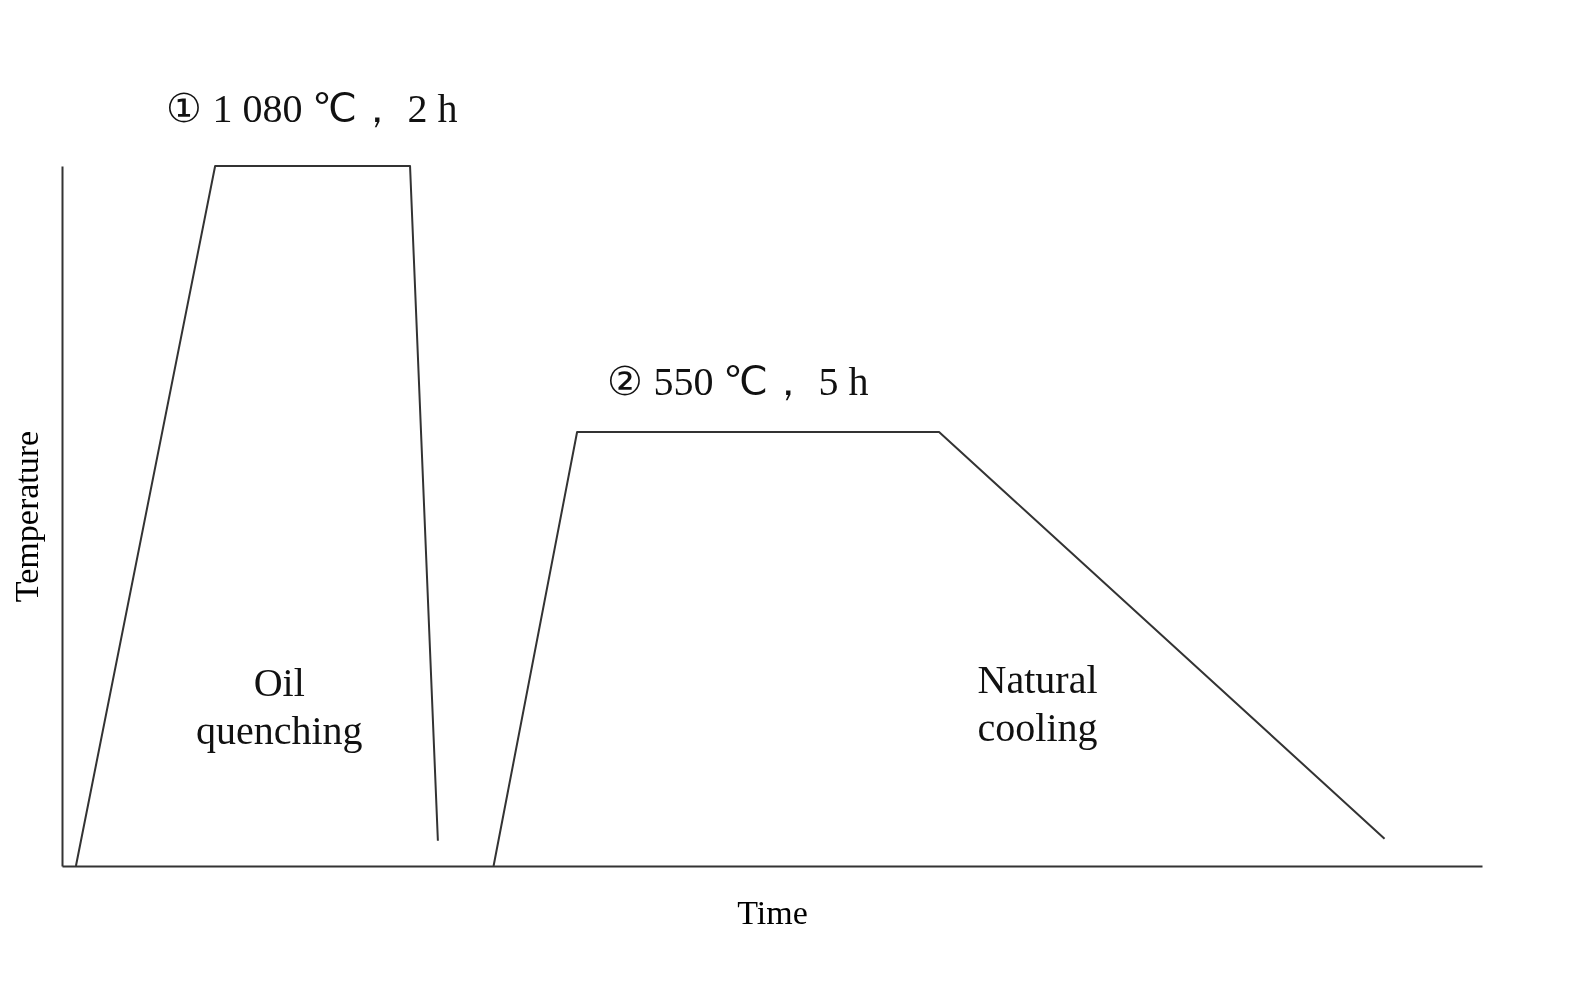  What do you see at coordinates (279, 706) in the screenshot?
I see `annotation: Oil quenching` at bounding box center [279, 706].